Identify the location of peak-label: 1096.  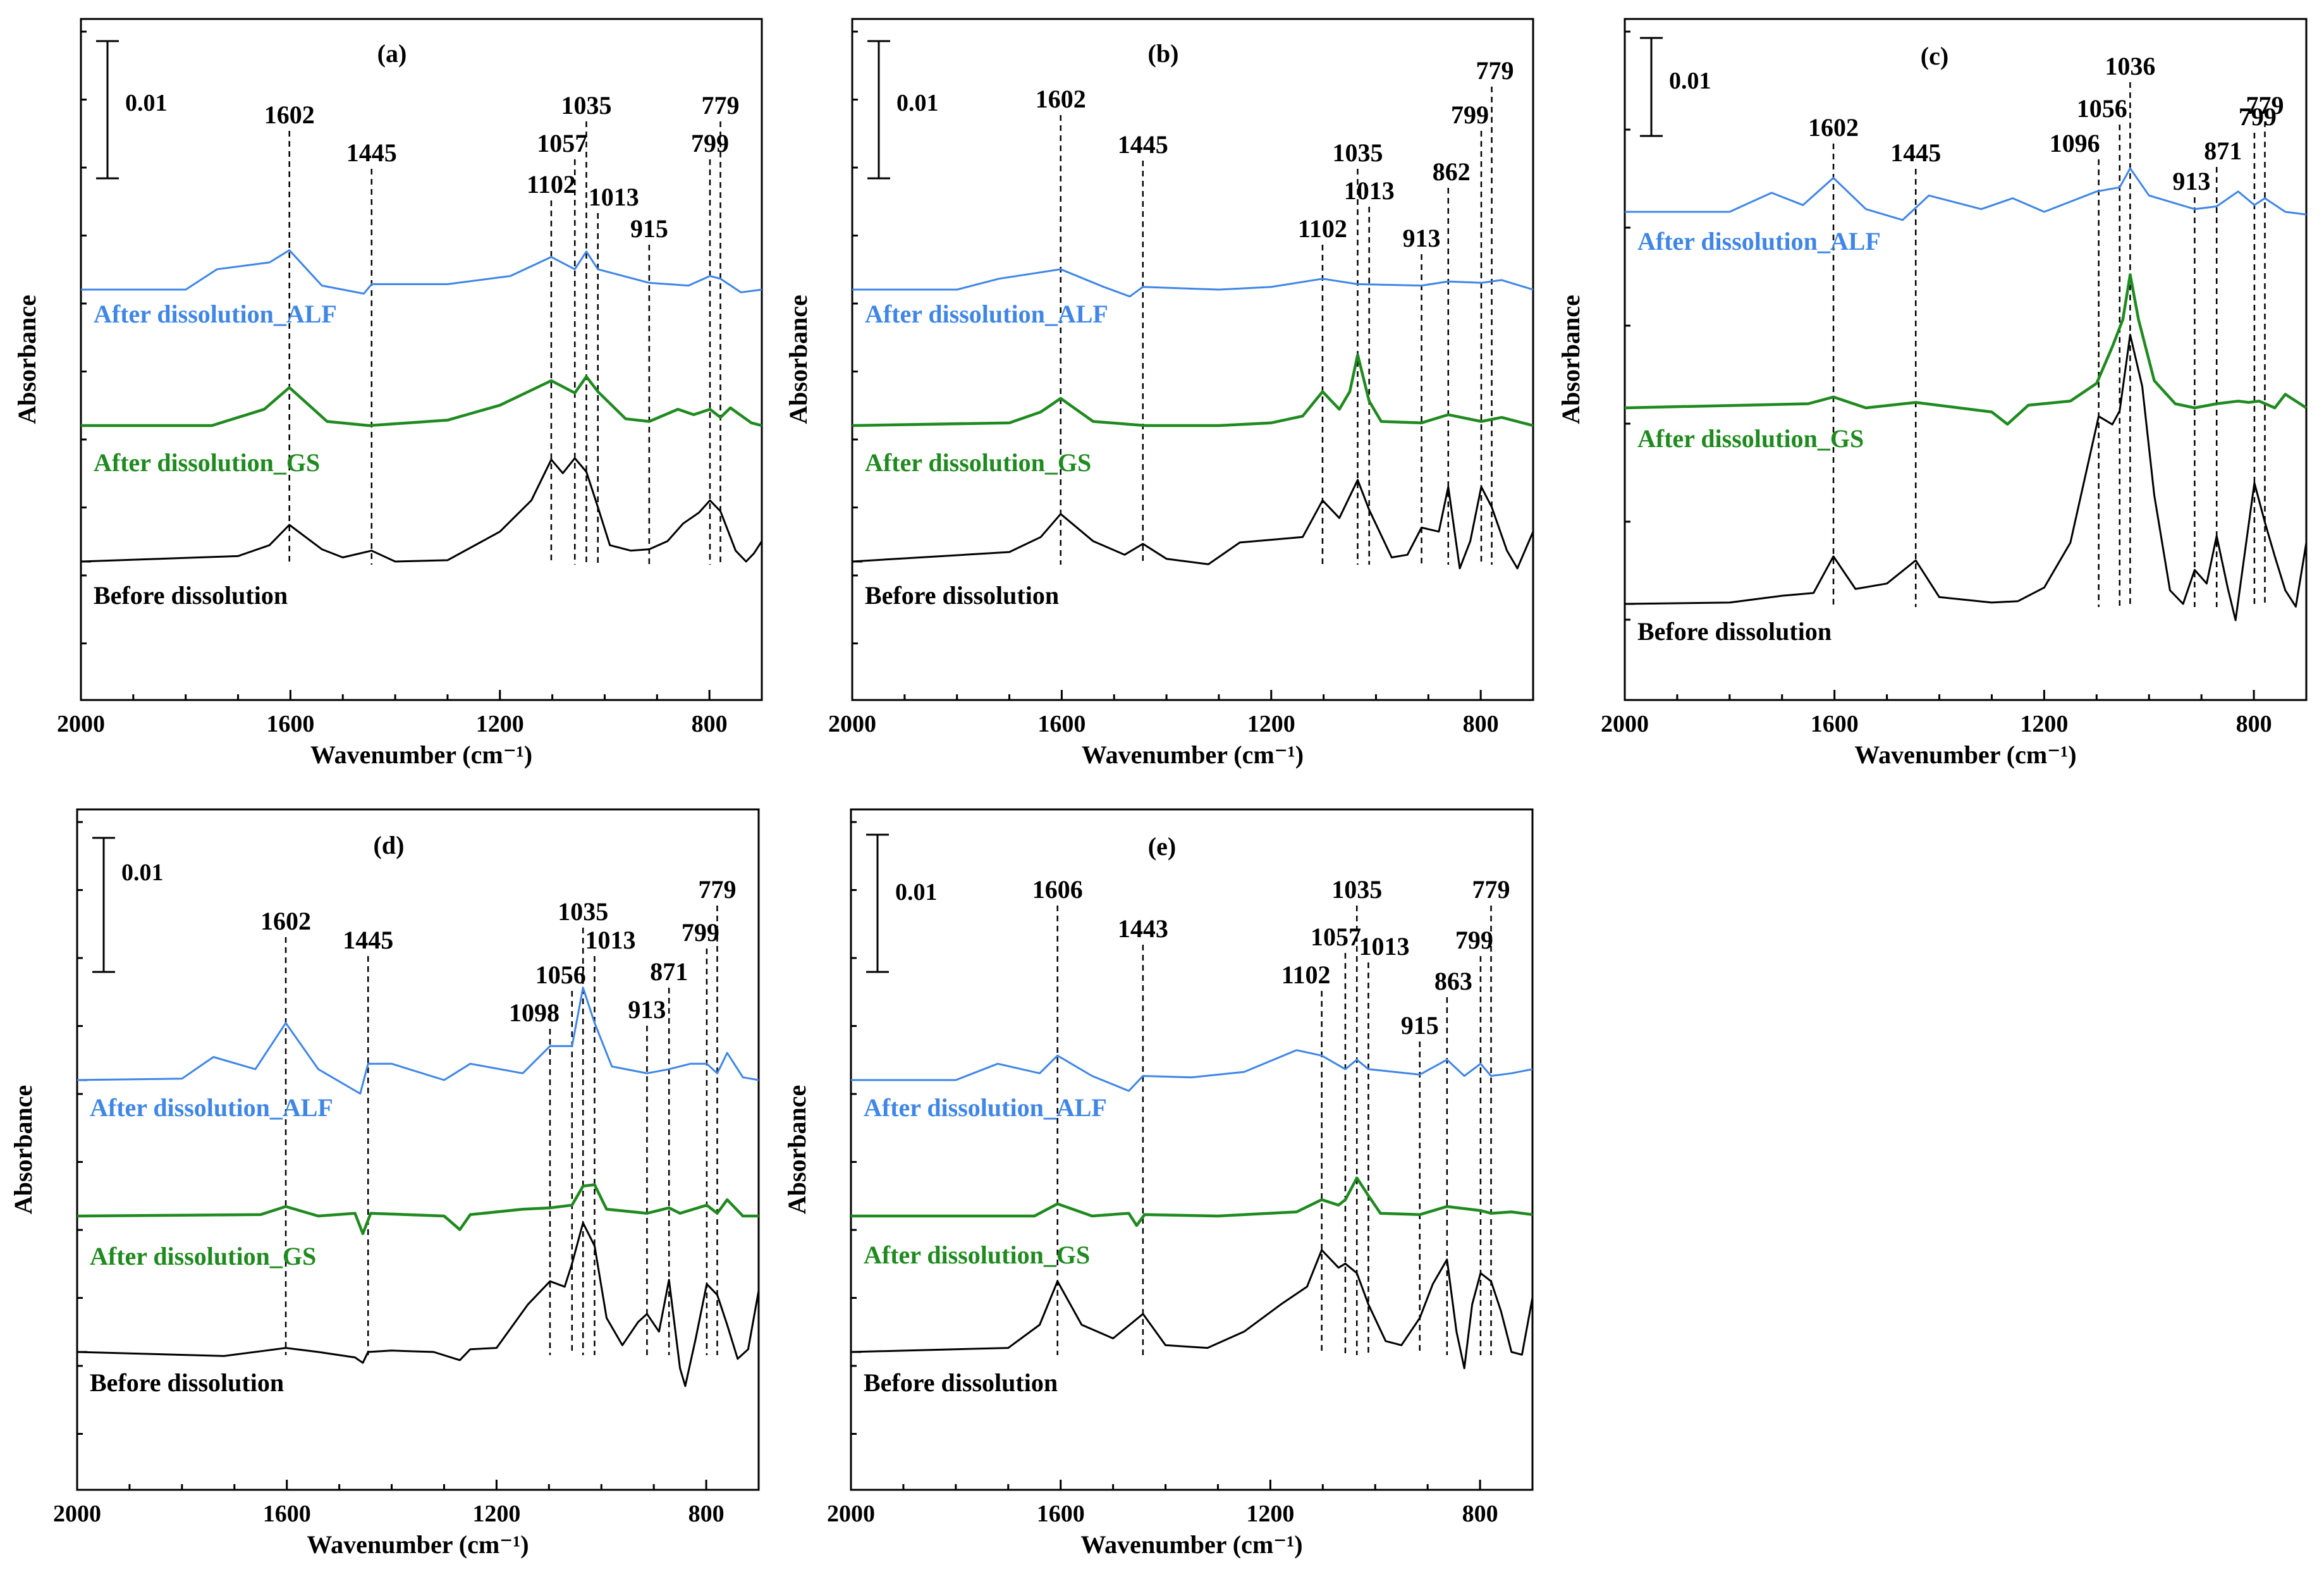
(2075, 143).